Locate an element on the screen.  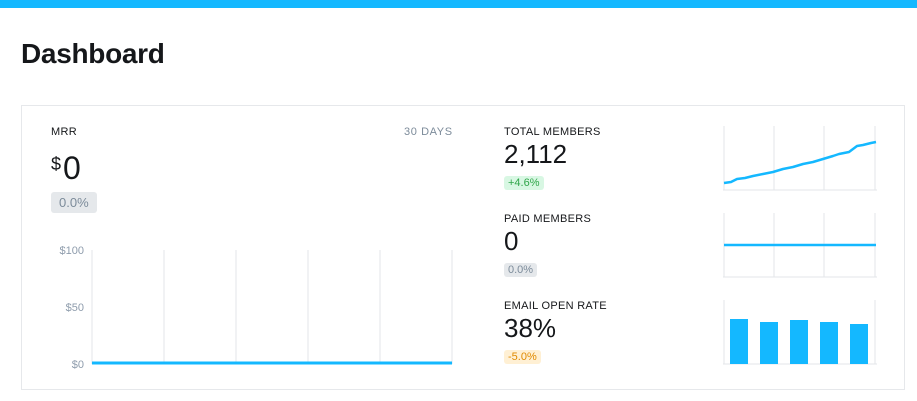
metric-label: PAID MEMBERS is located at coordinates (548, 219).